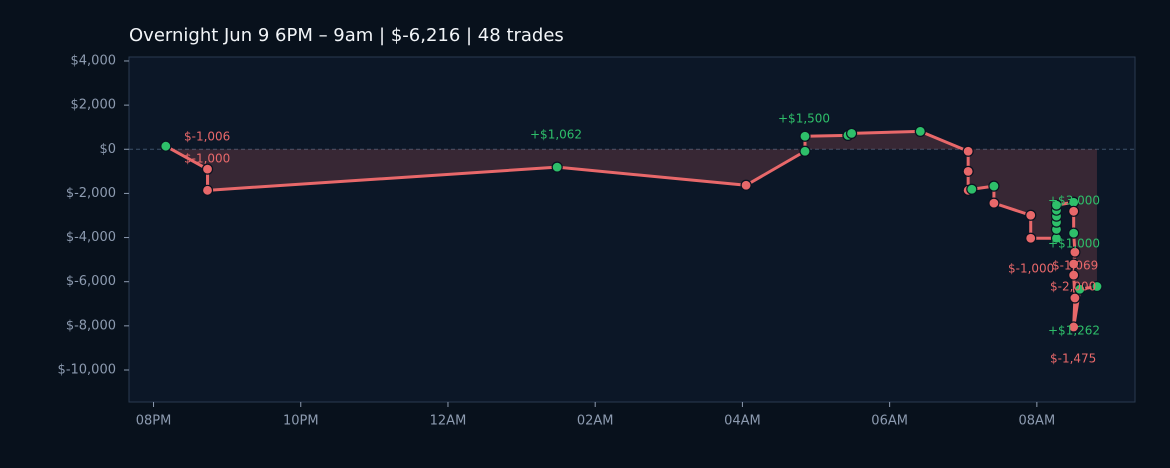  I want to click on annotation: +$1,500, so click(804, 119).